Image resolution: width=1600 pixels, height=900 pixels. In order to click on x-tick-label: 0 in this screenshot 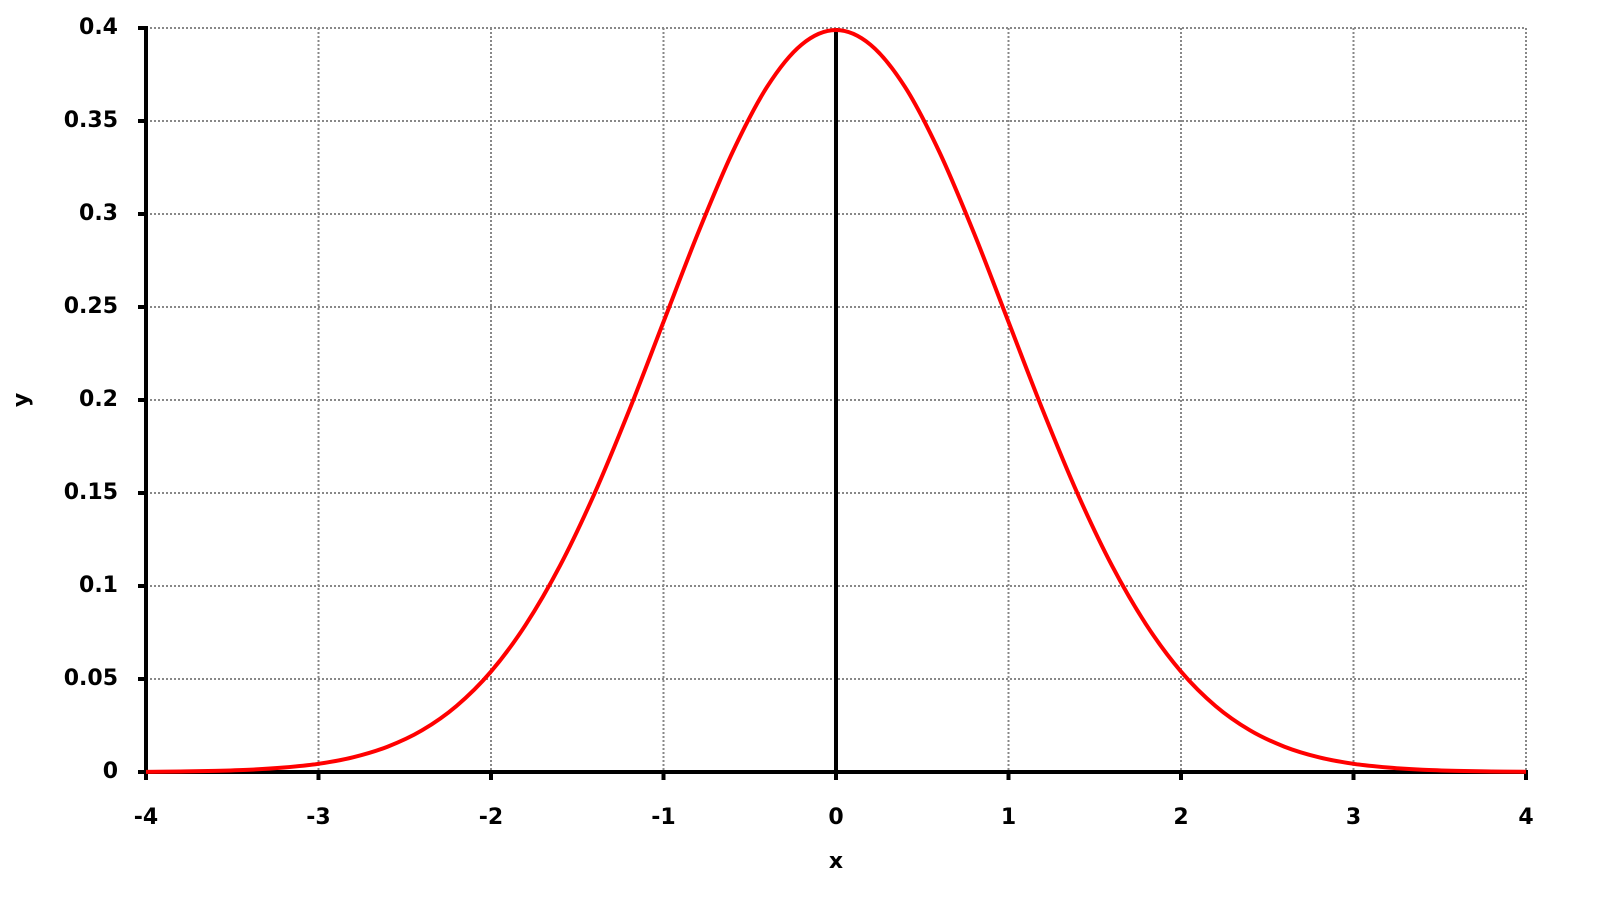, I will do `click(835, 817)`.